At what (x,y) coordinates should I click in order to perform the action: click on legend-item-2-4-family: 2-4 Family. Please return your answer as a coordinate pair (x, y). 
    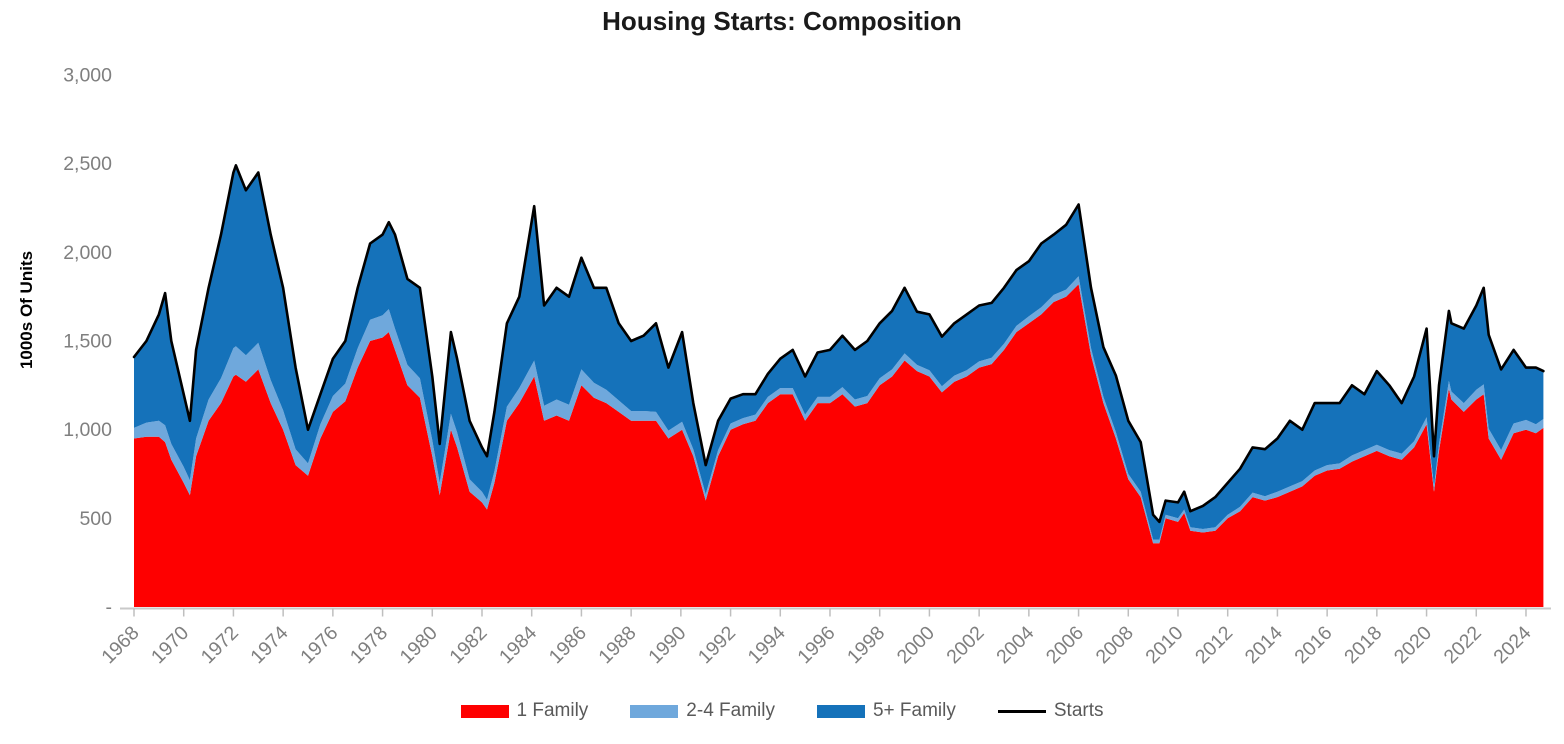
    Looking at the image, I should click on (702, 711).